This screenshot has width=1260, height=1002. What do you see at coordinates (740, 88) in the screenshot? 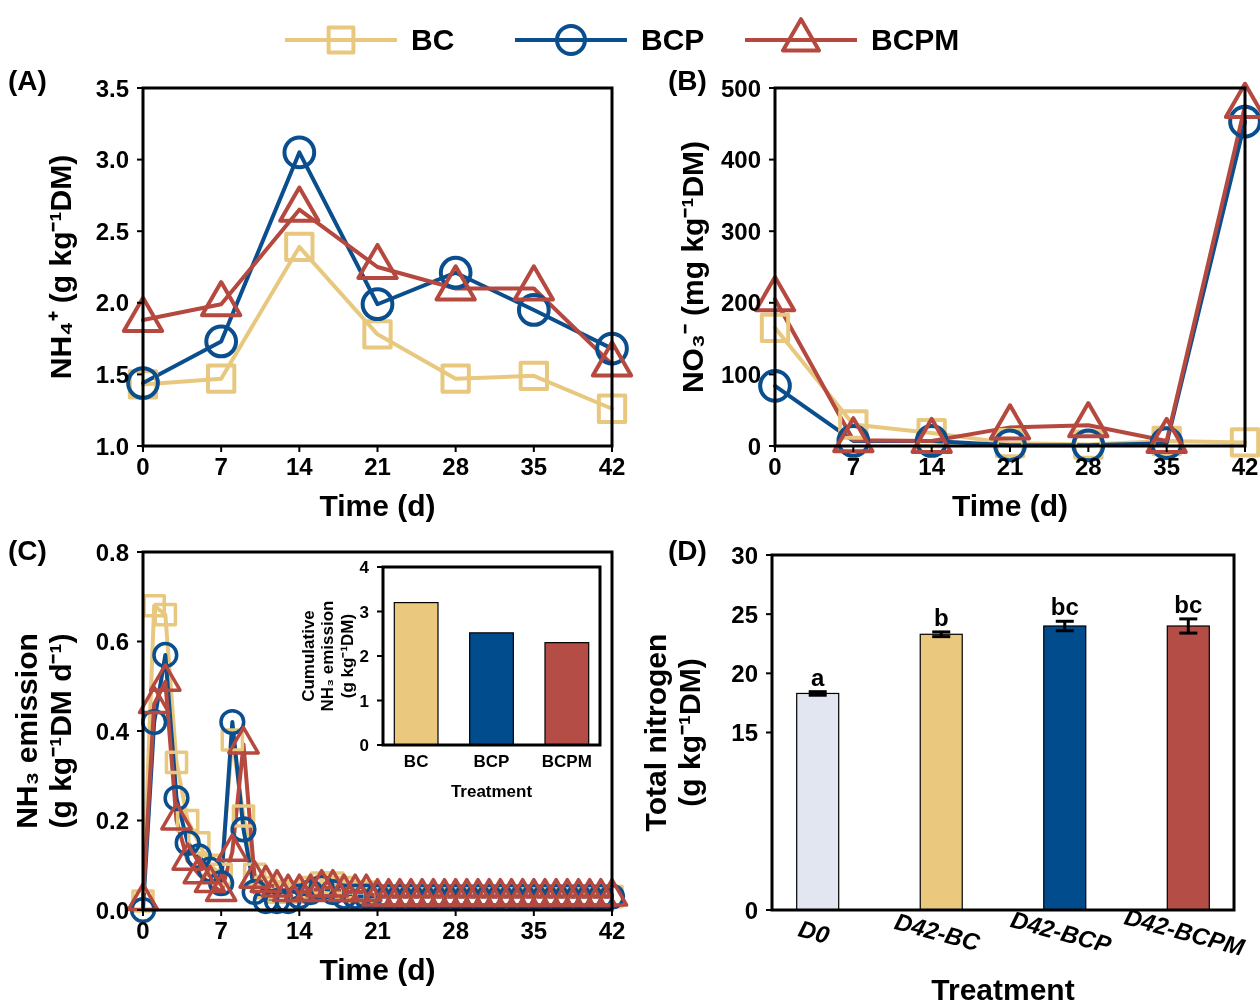
I see `y-tick-label: 500` at bounding box center [740, 88].